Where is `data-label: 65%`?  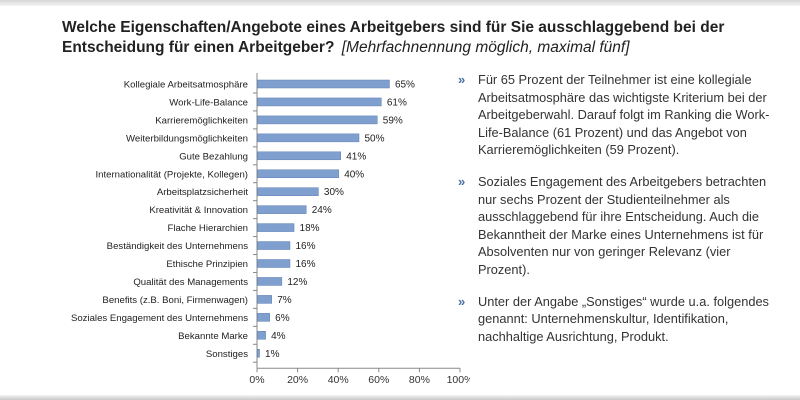
data-label: 65% is located at coordinates (405, 85).